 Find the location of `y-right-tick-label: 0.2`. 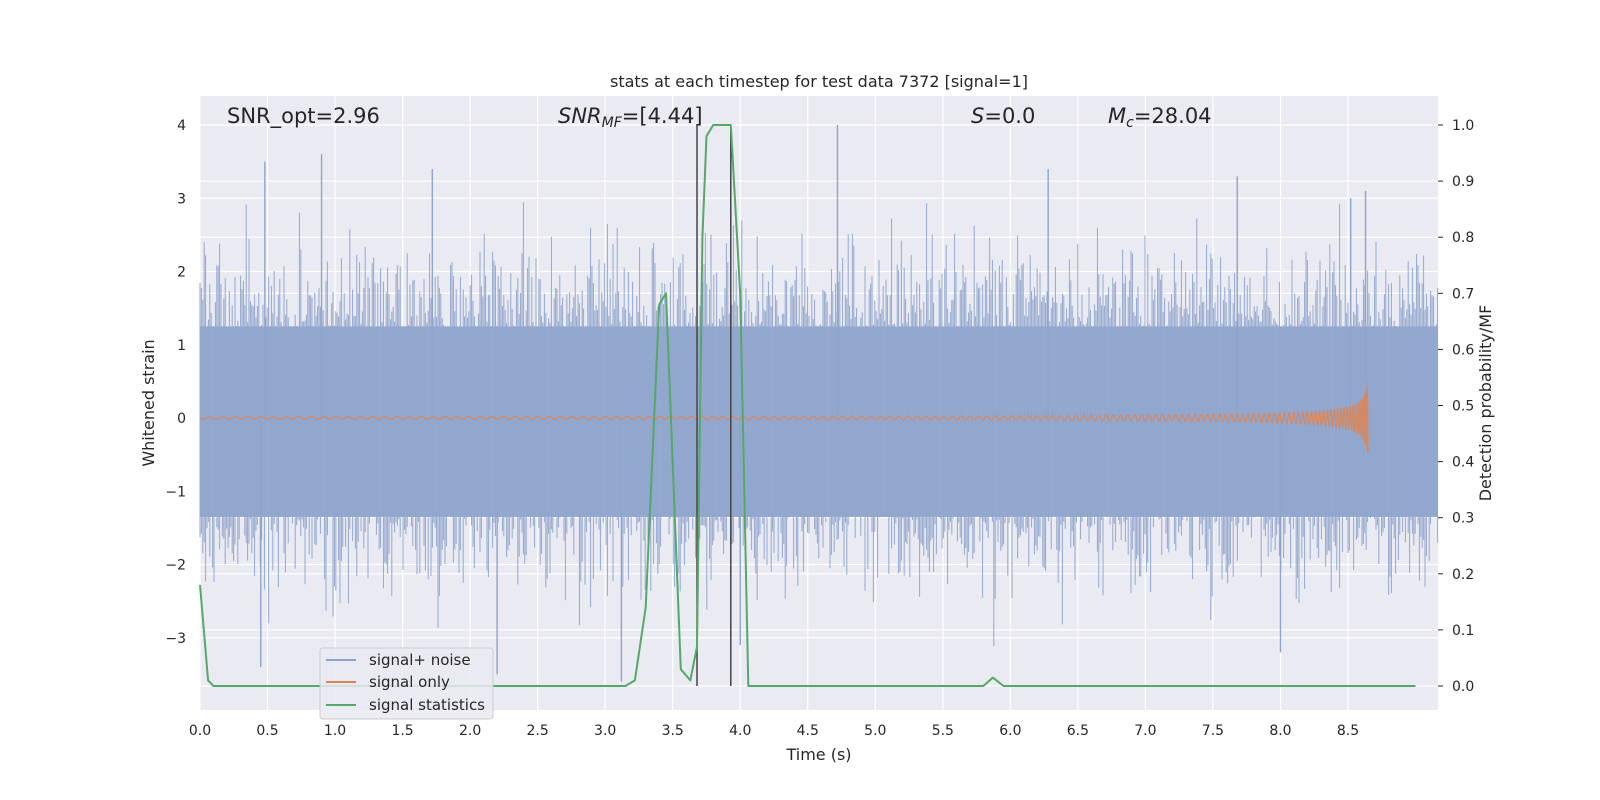

y-right-tick-label: 0.2 is located at coordinates (1463, 575).